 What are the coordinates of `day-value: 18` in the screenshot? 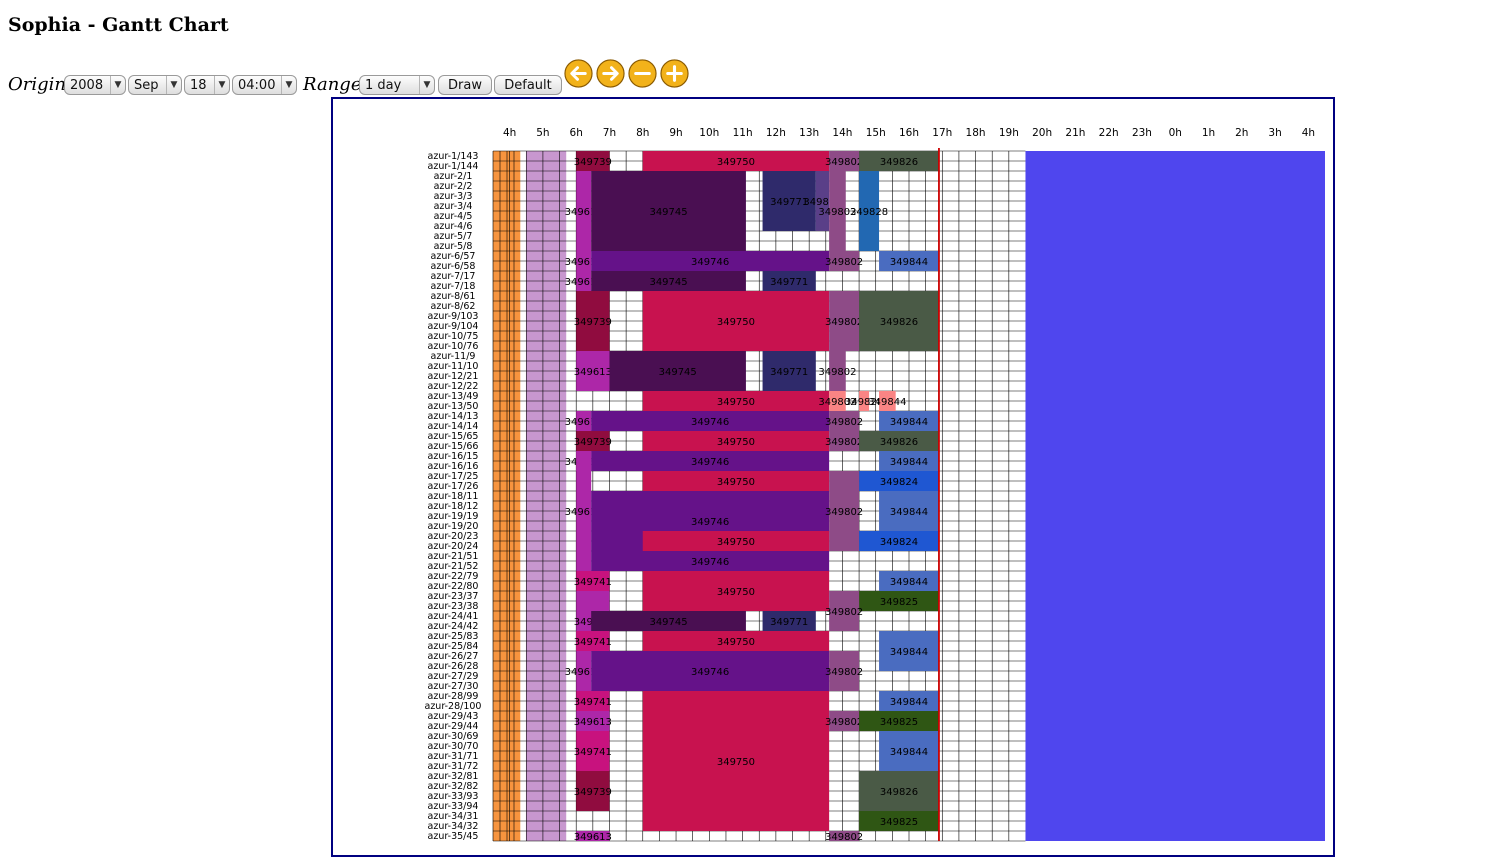 It's located at (198, 85).